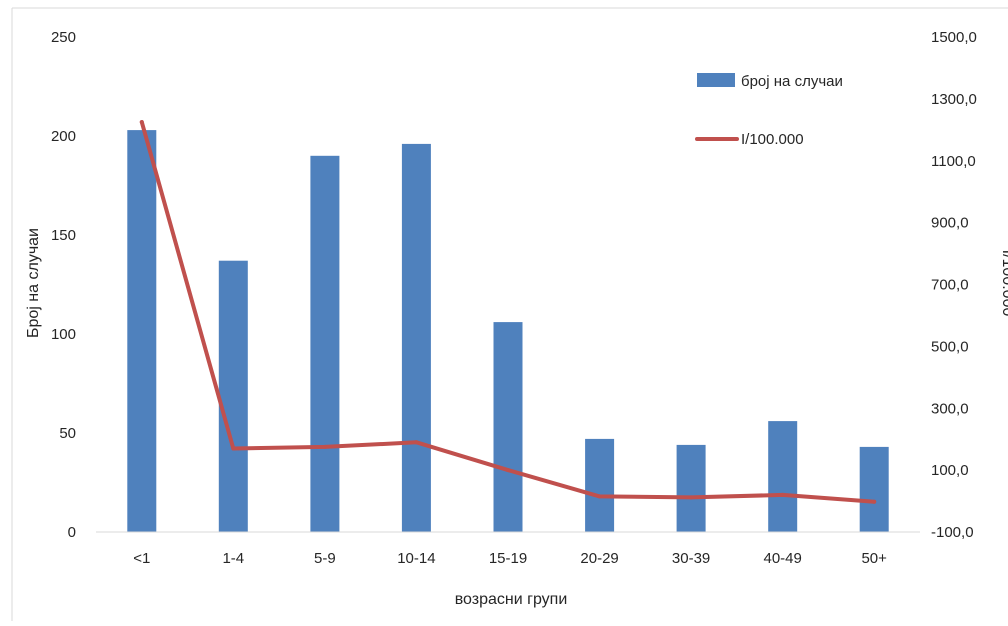  What do you see at coordinates (954, 37) in the screenshot?
I see `y2-tick-label: 1500,0` at bounding box center [954, 37].